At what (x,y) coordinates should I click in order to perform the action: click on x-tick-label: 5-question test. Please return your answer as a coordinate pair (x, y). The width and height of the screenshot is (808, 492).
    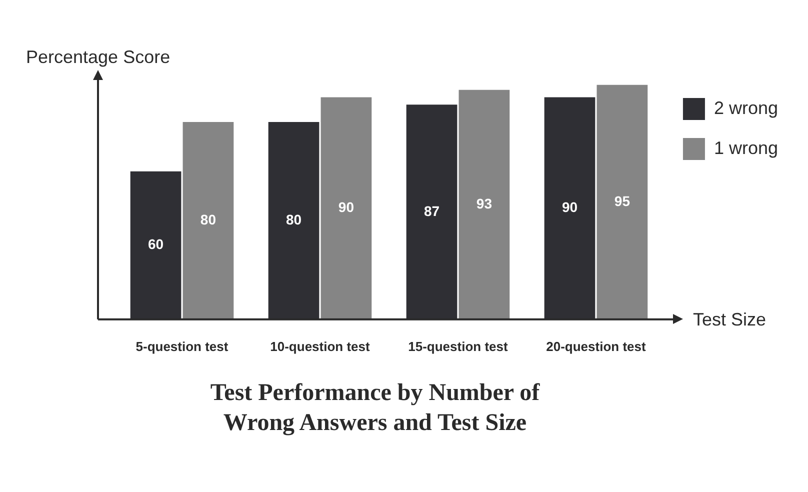
    Looking at the image, I should click on (182, 346).